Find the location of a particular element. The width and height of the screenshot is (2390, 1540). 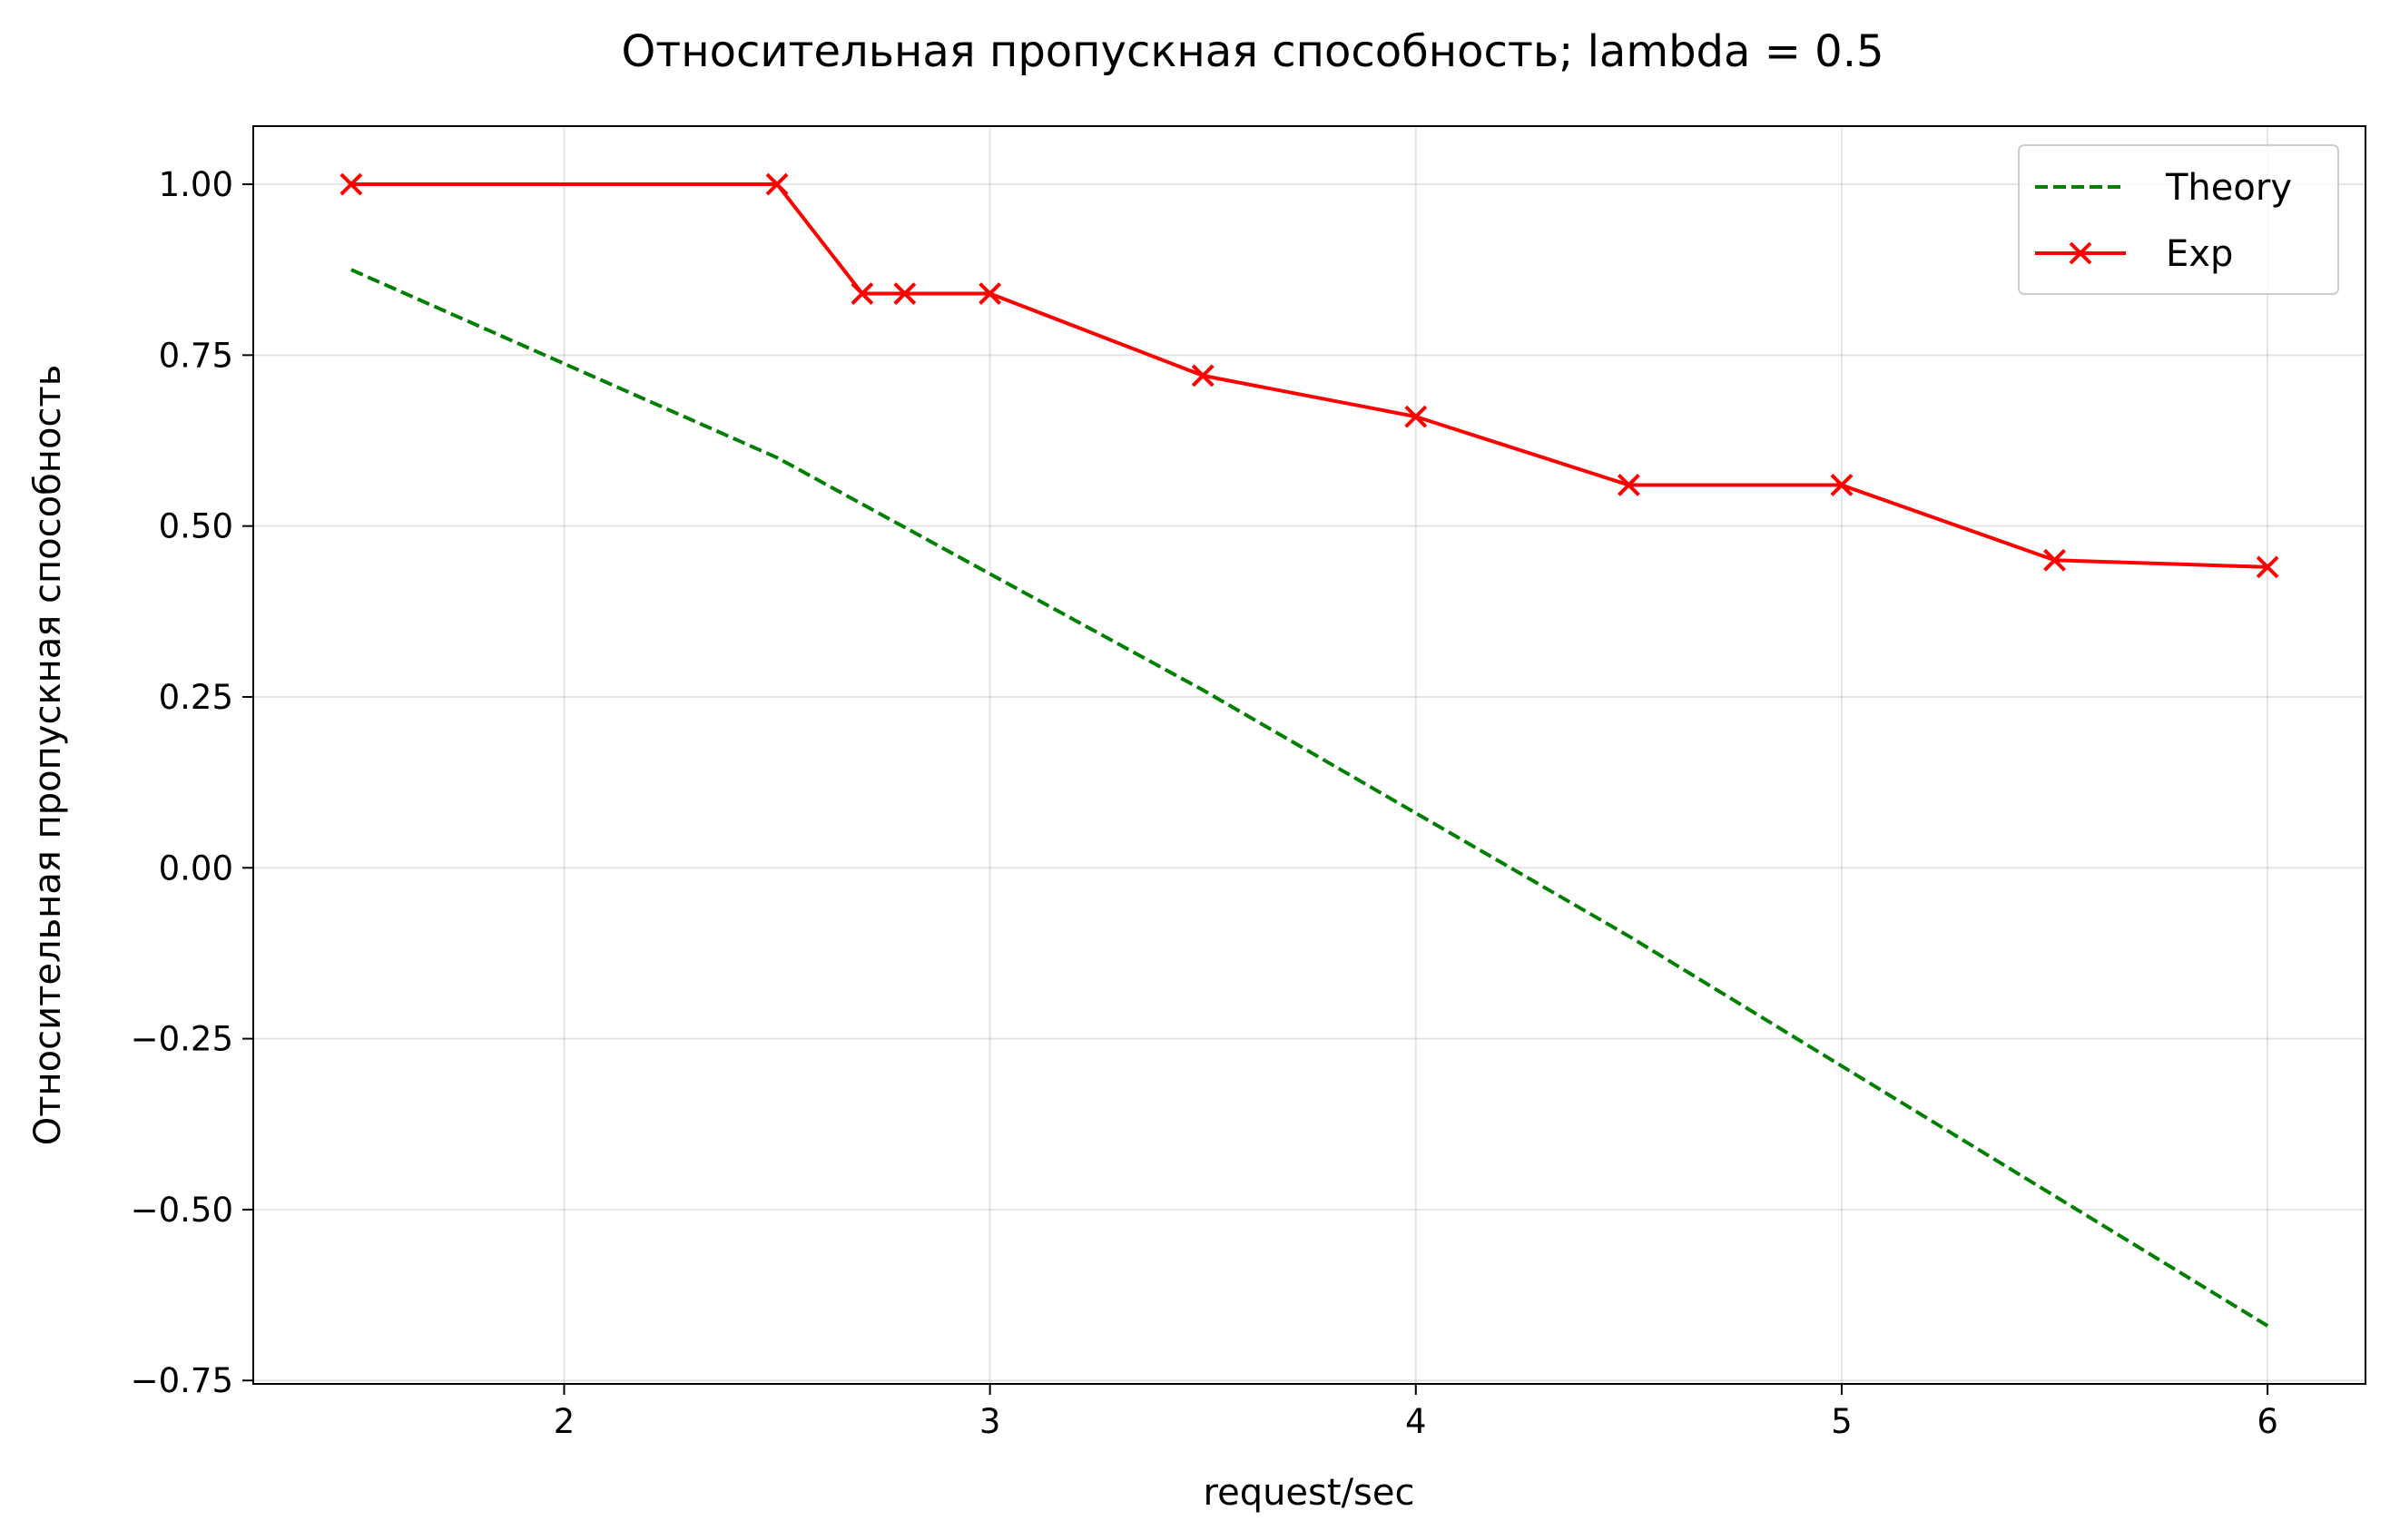

y-tick-label: 0.50 is located at coordinates (196, 526).